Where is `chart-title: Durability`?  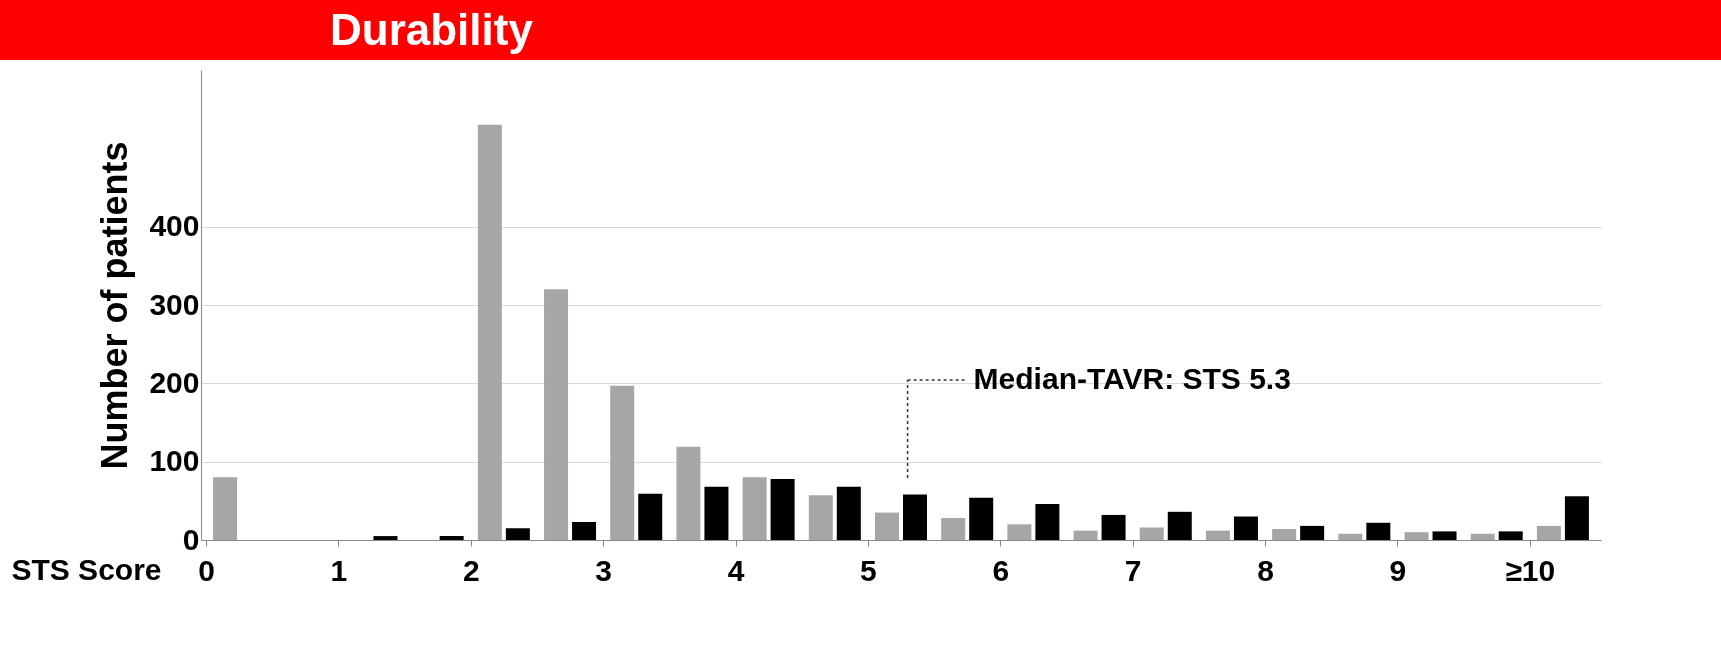 chart-title: Durability is located at coordinates (860, 30).